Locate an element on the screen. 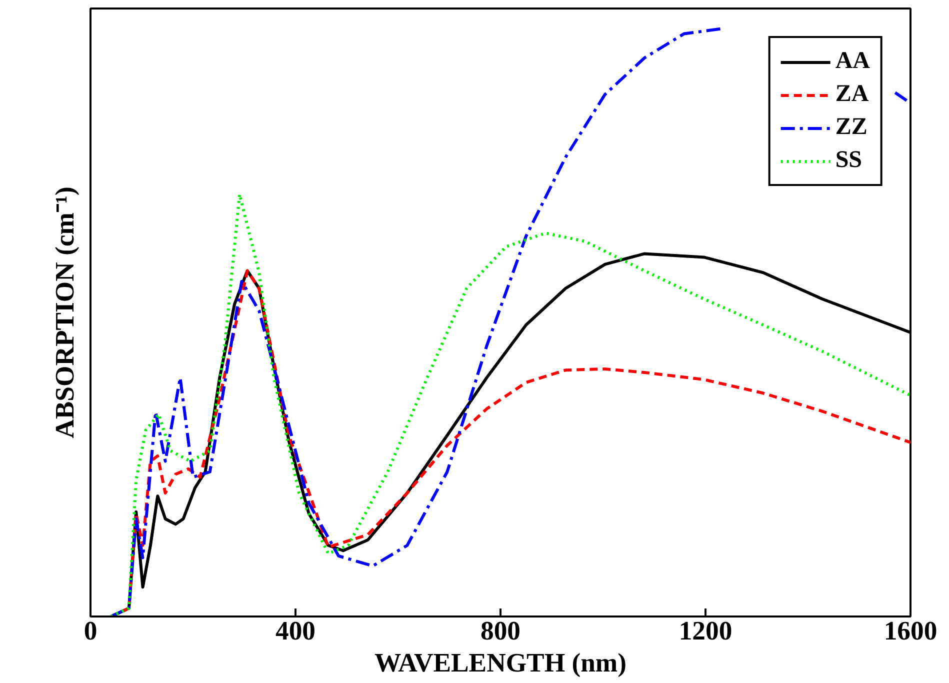  x-tick-label: 800 is located at coordinates (500, 631).